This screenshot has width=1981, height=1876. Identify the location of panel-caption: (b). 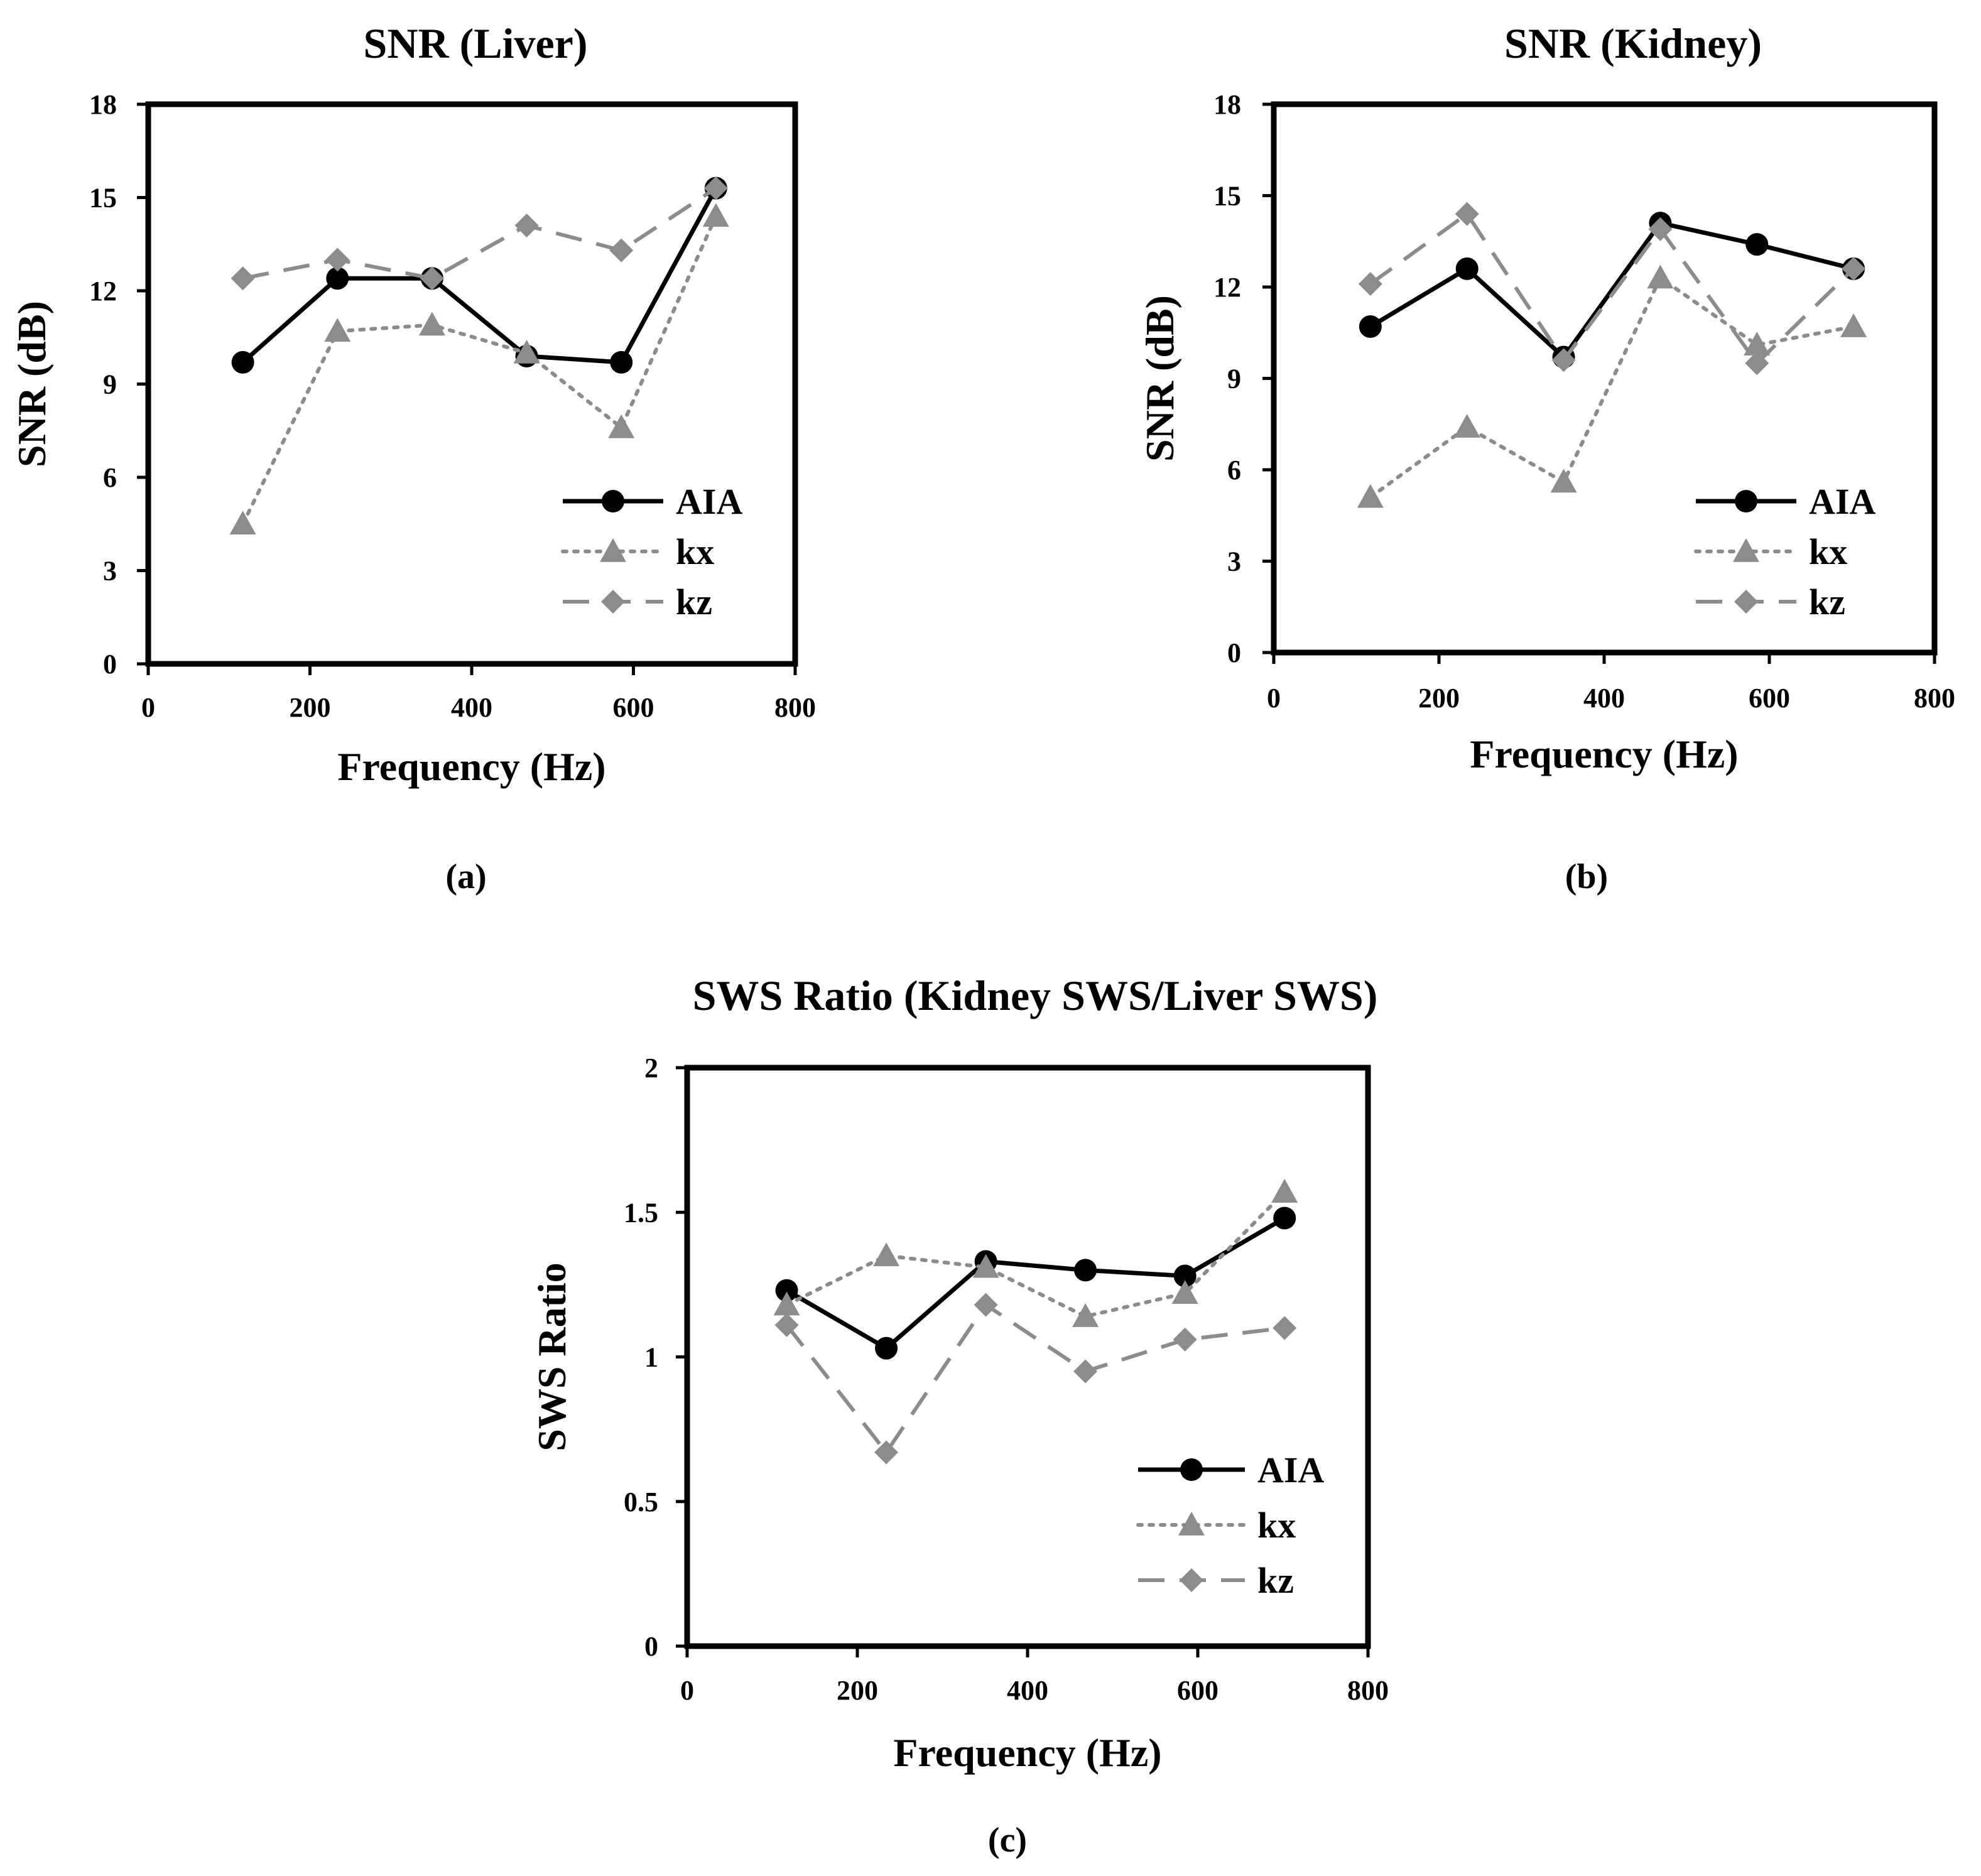
(1586, 876).